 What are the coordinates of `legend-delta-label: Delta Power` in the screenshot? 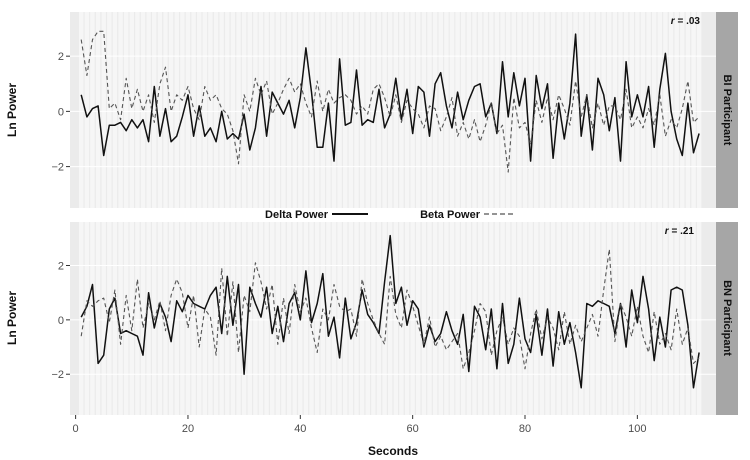 It's located at (297, 215).